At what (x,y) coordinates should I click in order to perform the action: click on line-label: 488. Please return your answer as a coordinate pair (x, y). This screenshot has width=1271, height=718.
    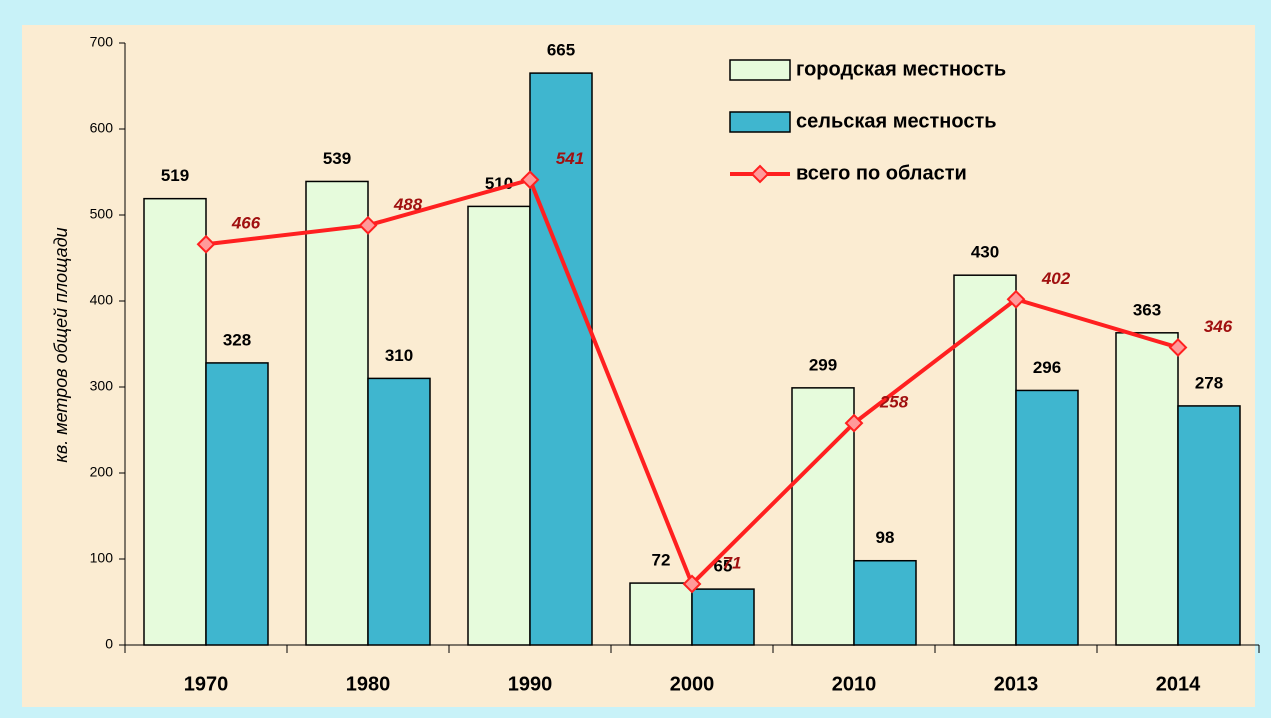
    Looking at the image, I should click on (408, 204).